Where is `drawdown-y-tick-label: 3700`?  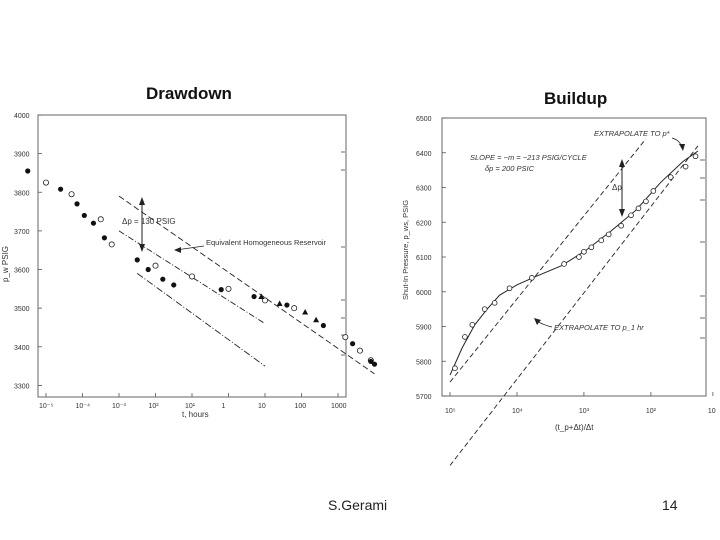
drawdown-y-tick-label: 3700 is located at coordinates (22, 232).